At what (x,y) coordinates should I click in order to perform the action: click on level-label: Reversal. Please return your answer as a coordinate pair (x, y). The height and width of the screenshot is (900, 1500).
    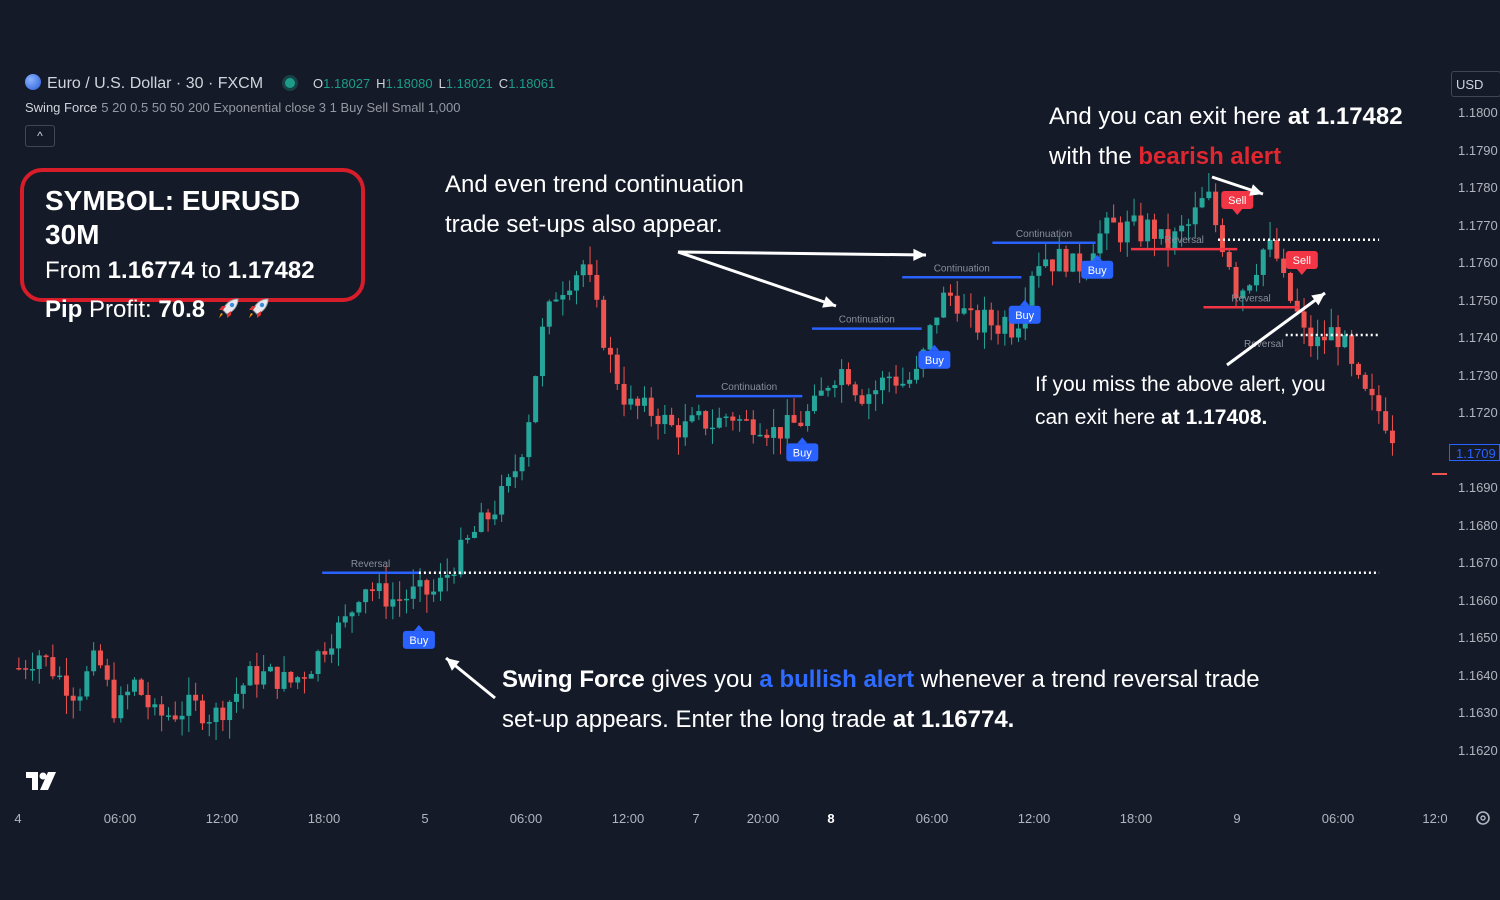
    Looking at the image, I should click on (370, 564).